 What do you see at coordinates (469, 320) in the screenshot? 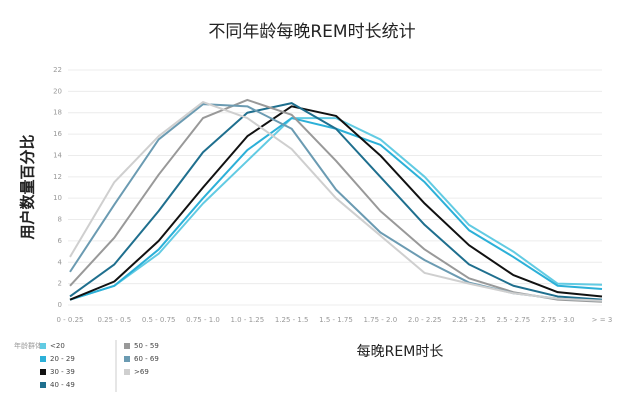
I see `x-tick-label: 2.25 - 2.5` at bounding box center [469, 320].